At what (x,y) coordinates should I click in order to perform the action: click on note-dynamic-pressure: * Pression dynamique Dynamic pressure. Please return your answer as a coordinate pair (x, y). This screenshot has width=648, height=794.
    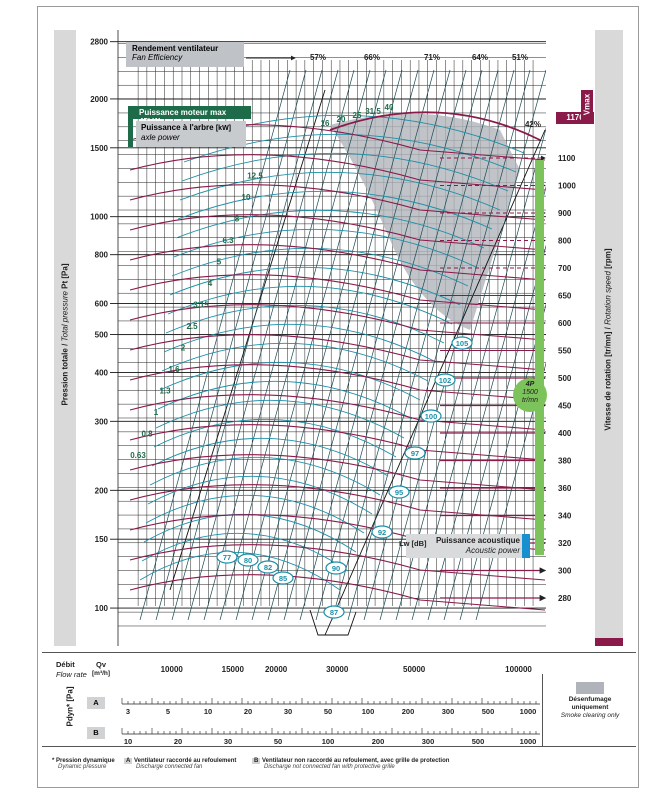
    Looking at the image, I should click on (83, 764).